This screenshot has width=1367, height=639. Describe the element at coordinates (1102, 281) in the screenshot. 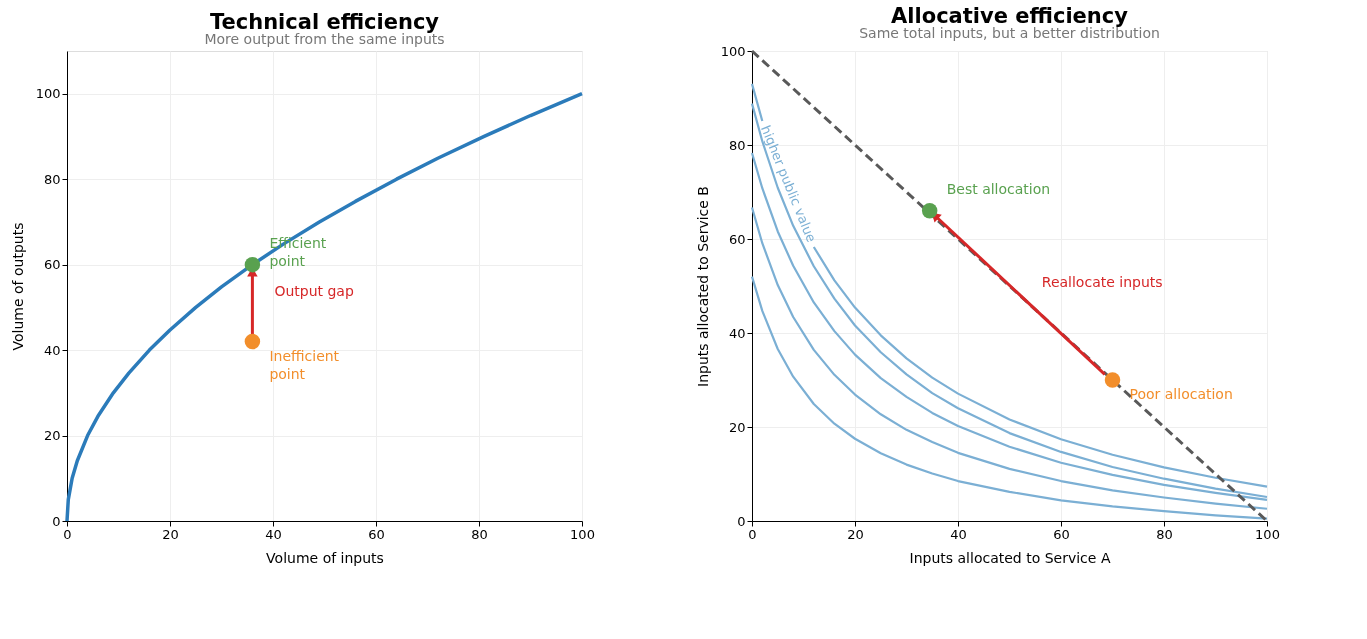

I see `annotation: Reallocate inputs` at that location.